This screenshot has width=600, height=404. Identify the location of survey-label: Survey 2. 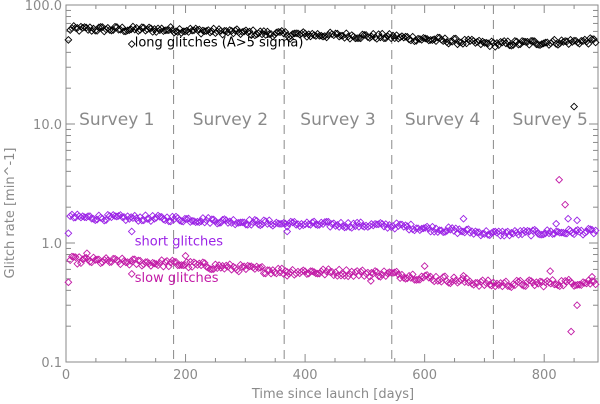
(230, 120).